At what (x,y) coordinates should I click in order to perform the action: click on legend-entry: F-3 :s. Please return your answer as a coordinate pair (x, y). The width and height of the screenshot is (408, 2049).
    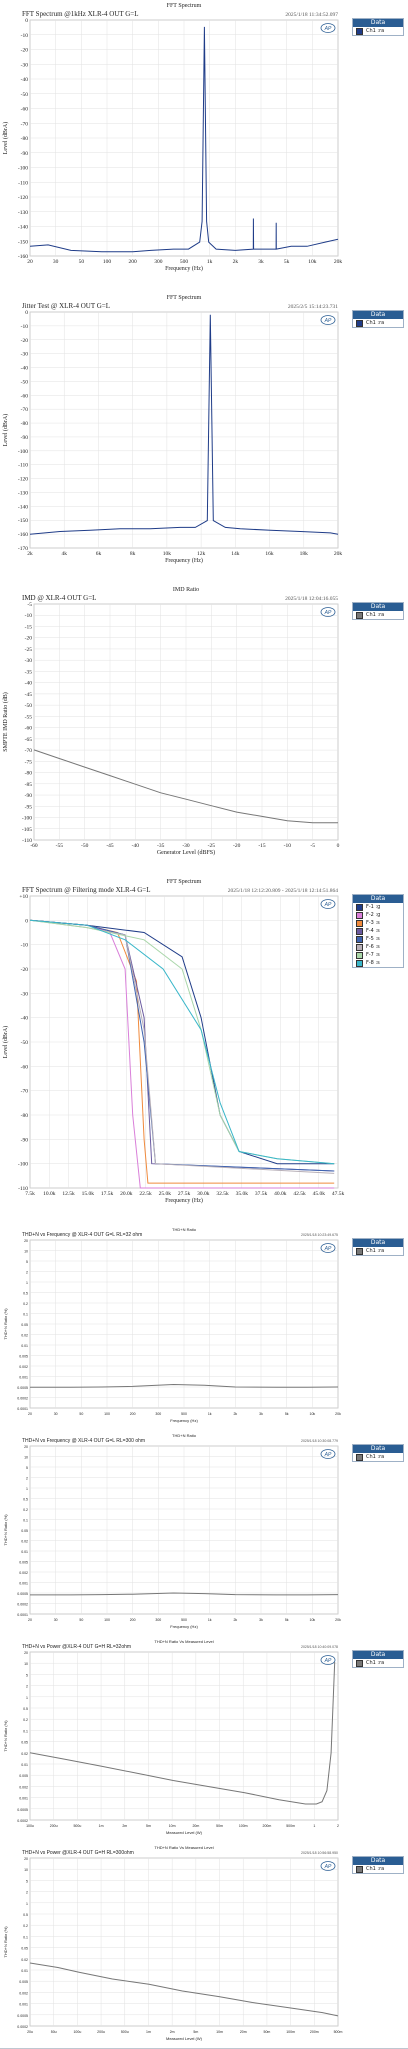
    Looking at the image, I should click on (378, 923).